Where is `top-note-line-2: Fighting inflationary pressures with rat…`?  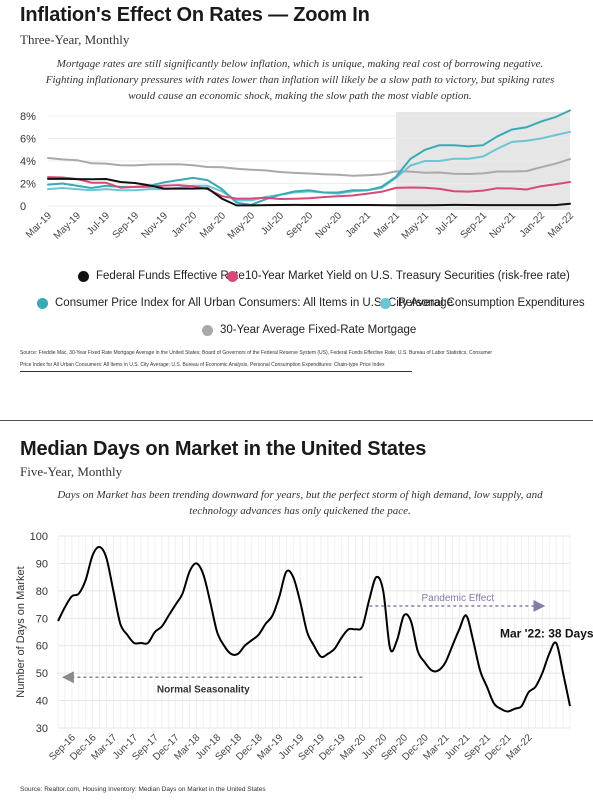 top-note-line-2: Fighting inflationary pressures with rat… is located at coordinates (300, 80).